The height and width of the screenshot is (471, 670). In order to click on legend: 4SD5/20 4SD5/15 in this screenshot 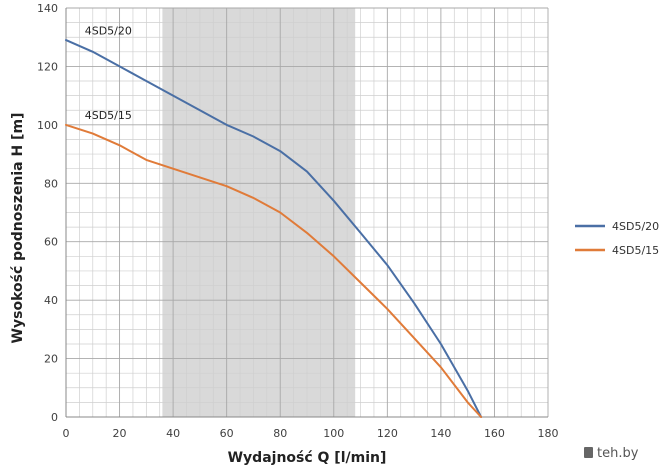, I will do `click(617, 238)`.